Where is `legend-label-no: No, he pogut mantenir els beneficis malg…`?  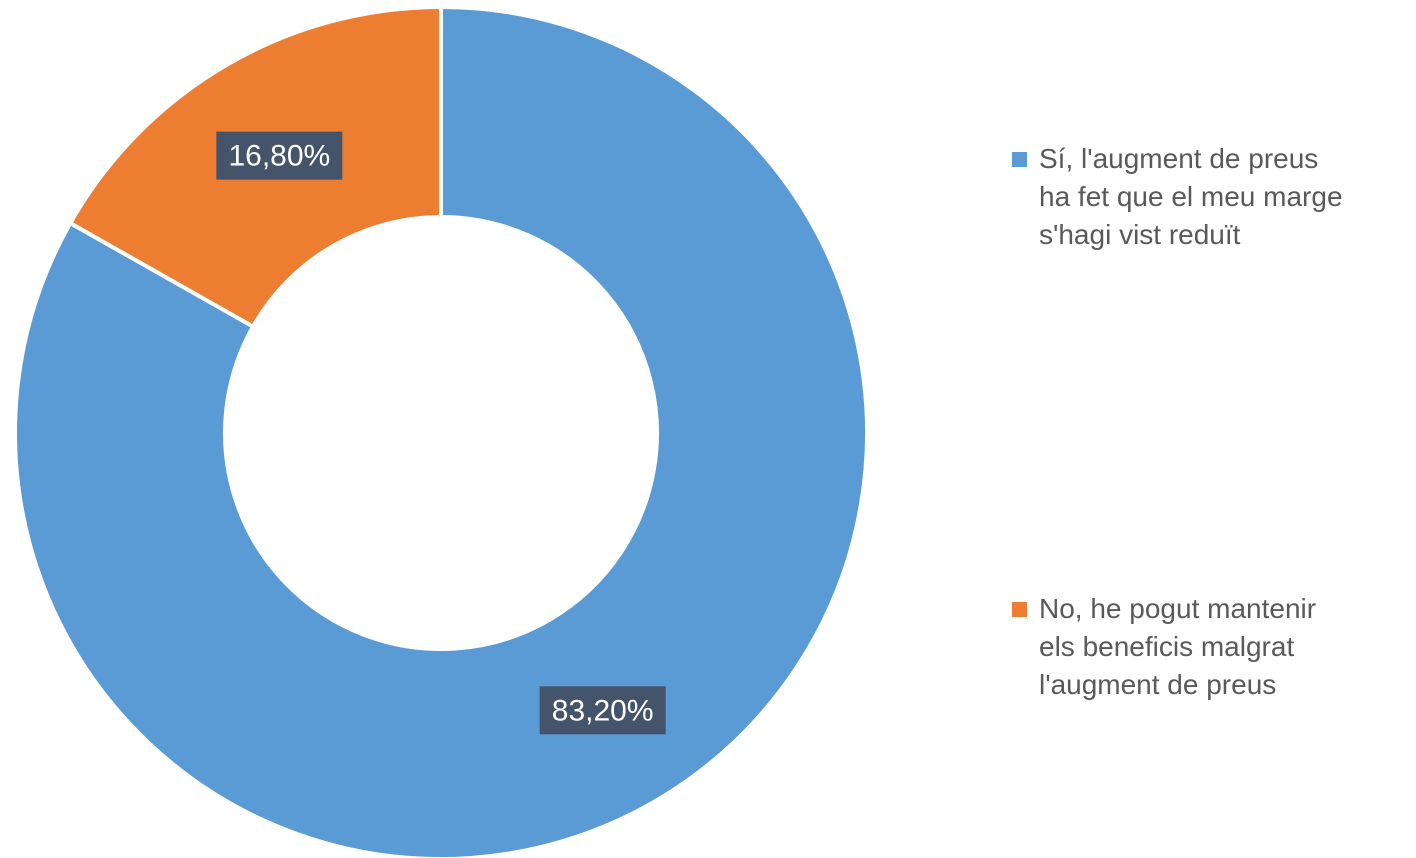
legend-label-no: No, he pogut mantenir els beneficis malg… is located at coordinates (1178, 646).